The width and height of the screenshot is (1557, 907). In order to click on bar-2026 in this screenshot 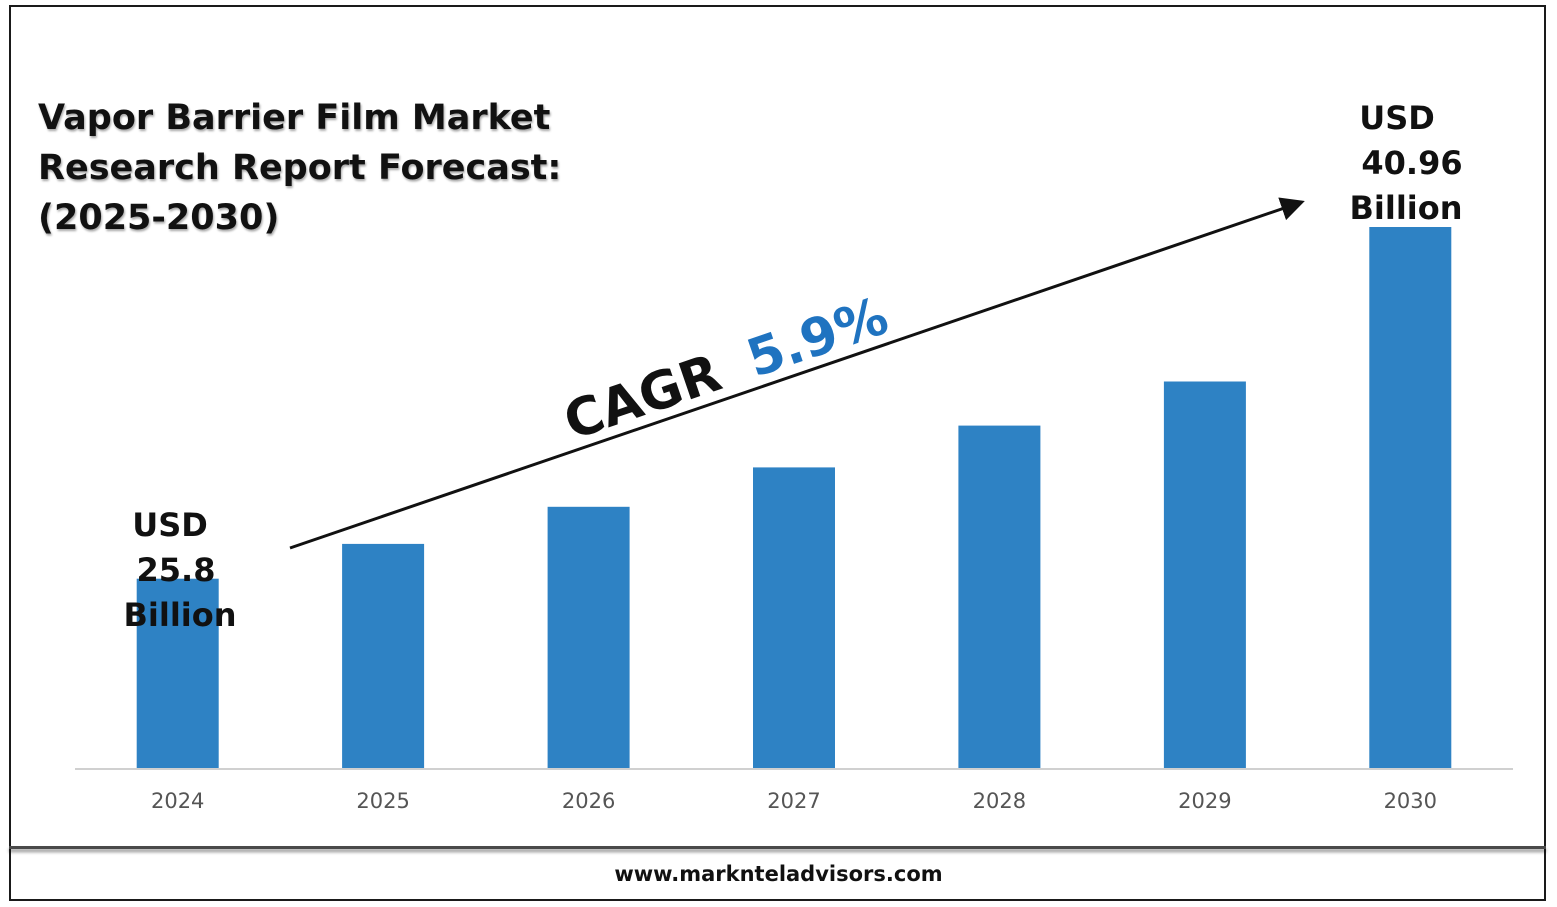, I will do `click(588, 637)`.